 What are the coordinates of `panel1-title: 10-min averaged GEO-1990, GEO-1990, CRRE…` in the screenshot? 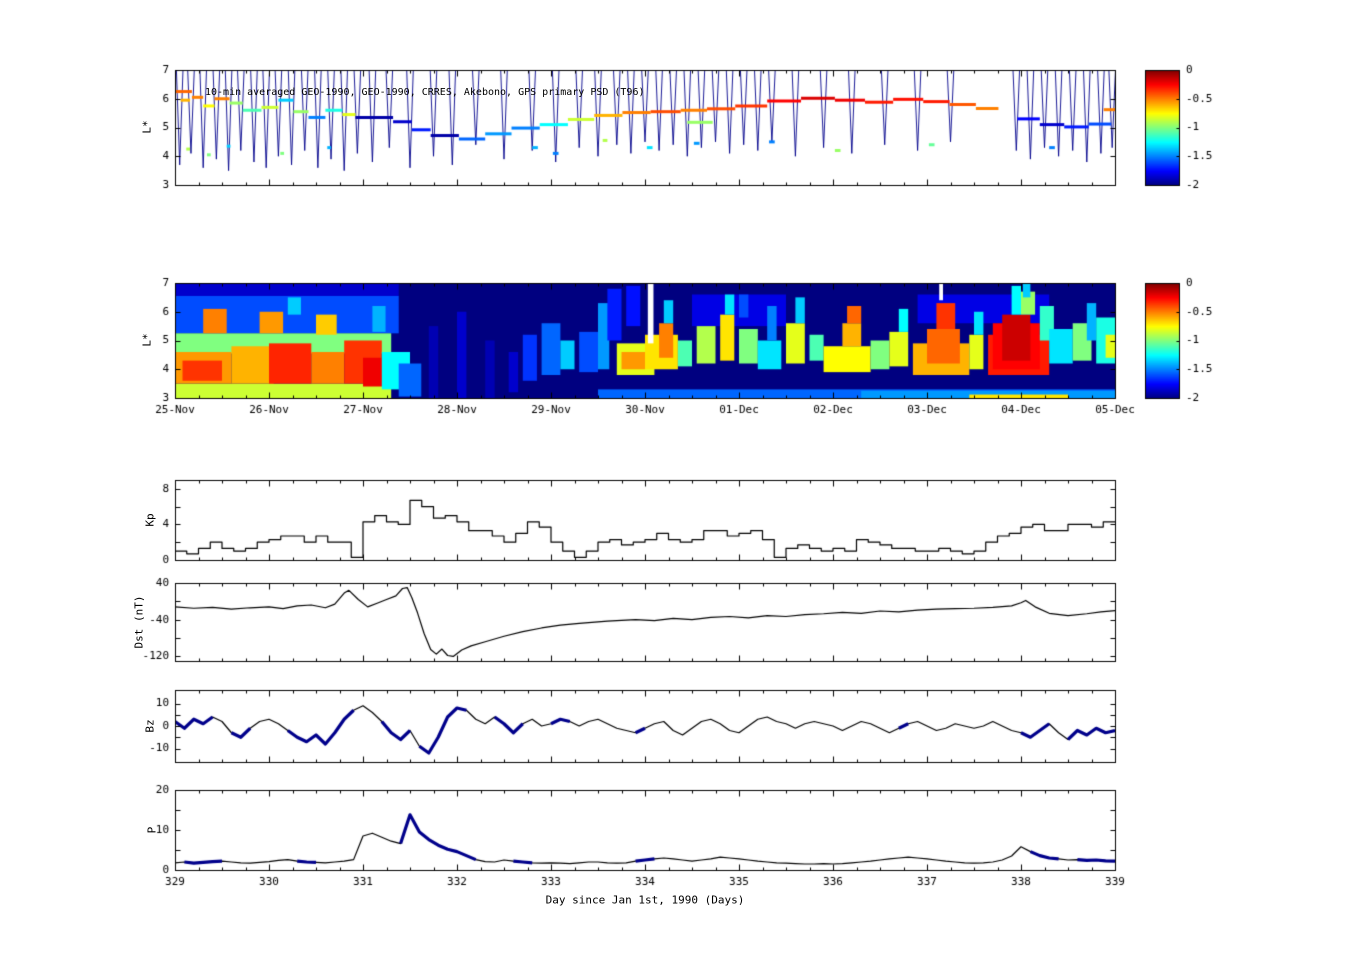 It's located at (425, 92).